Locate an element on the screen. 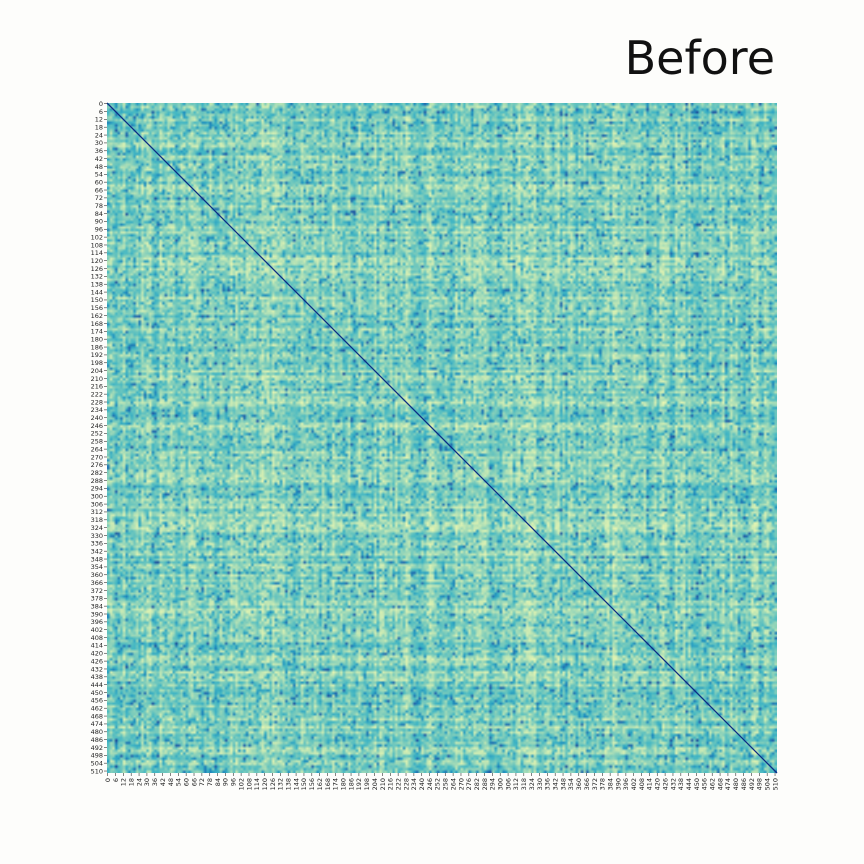  x-tick-label: 180 is located at coordinates (344, 784).